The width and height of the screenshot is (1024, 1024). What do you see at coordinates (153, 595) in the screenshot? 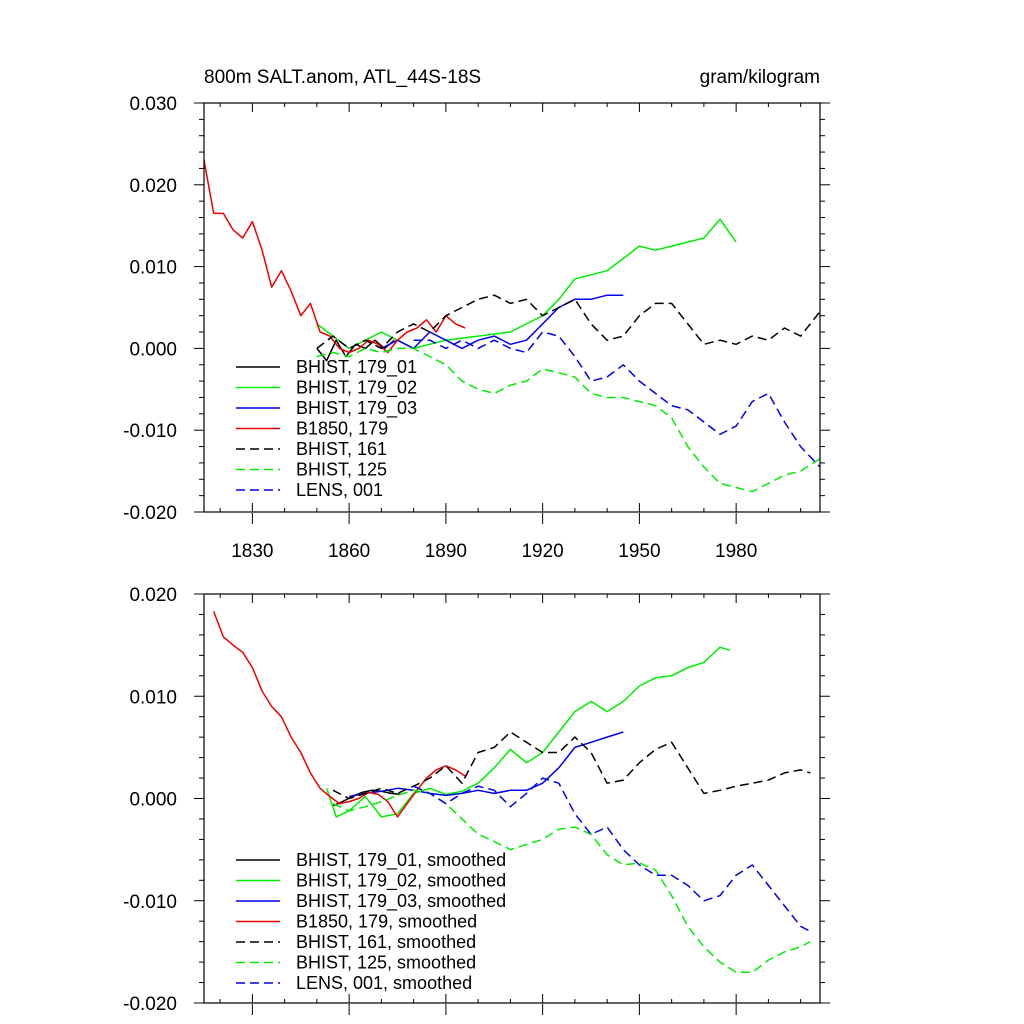
I see `bottom-y-tick-label: 0.020` at bounding box center [153, 595].